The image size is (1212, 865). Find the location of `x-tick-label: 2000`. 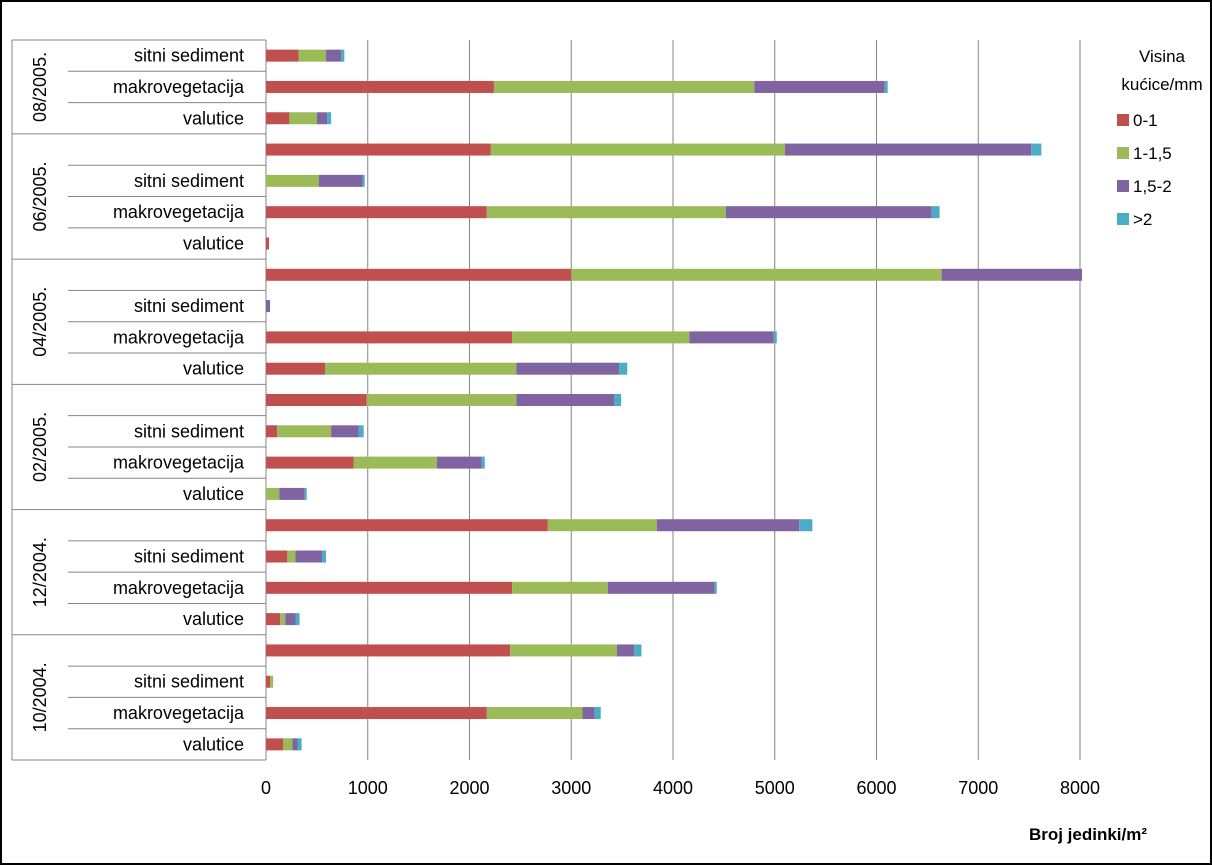

x-tick-label: 2000 is located at coordinates (469, 788).